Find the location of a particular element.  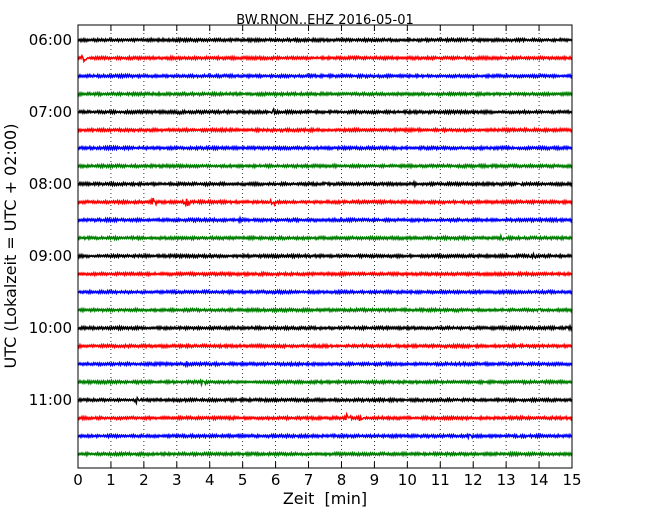

x-tick-label: 5 is located at coordinates (243, 480).